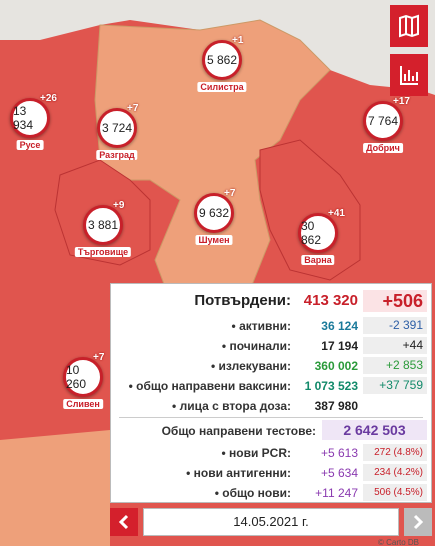  I want to click on stat-change: -2 391, so click(395, 325).